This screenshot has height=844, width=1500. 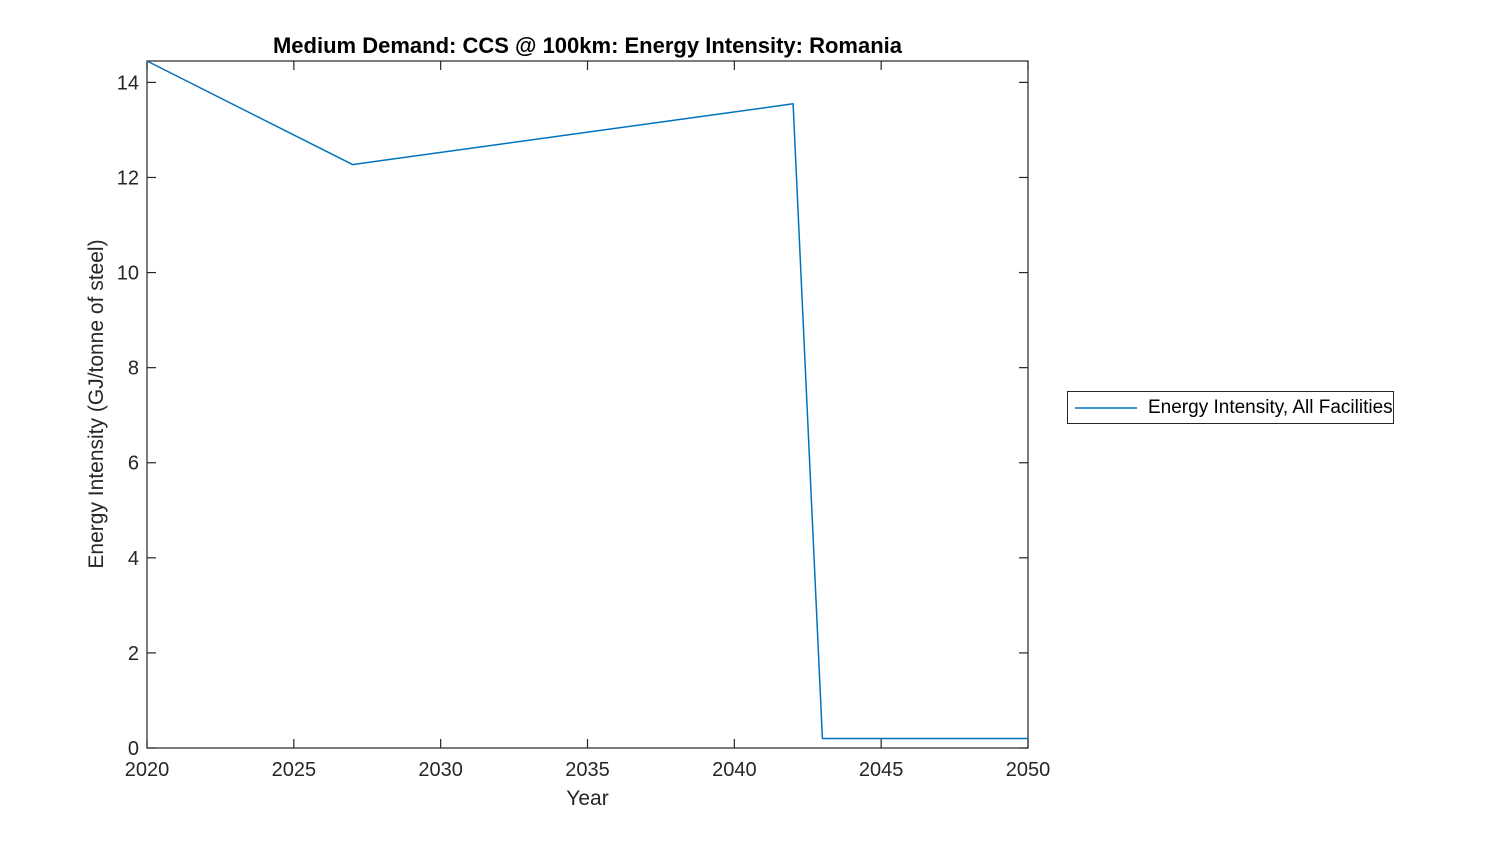 I want to click on y-tick-label: 8, so click(x=133, y=369).